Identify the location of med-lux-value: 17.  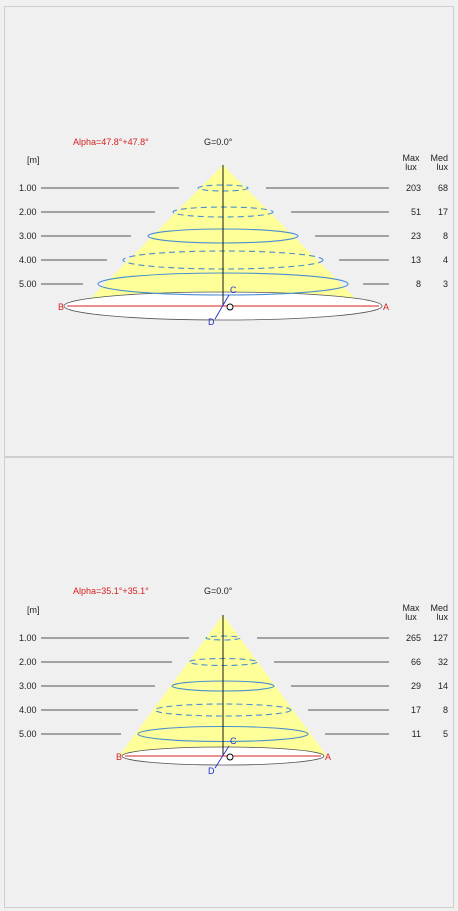
(443, 212).